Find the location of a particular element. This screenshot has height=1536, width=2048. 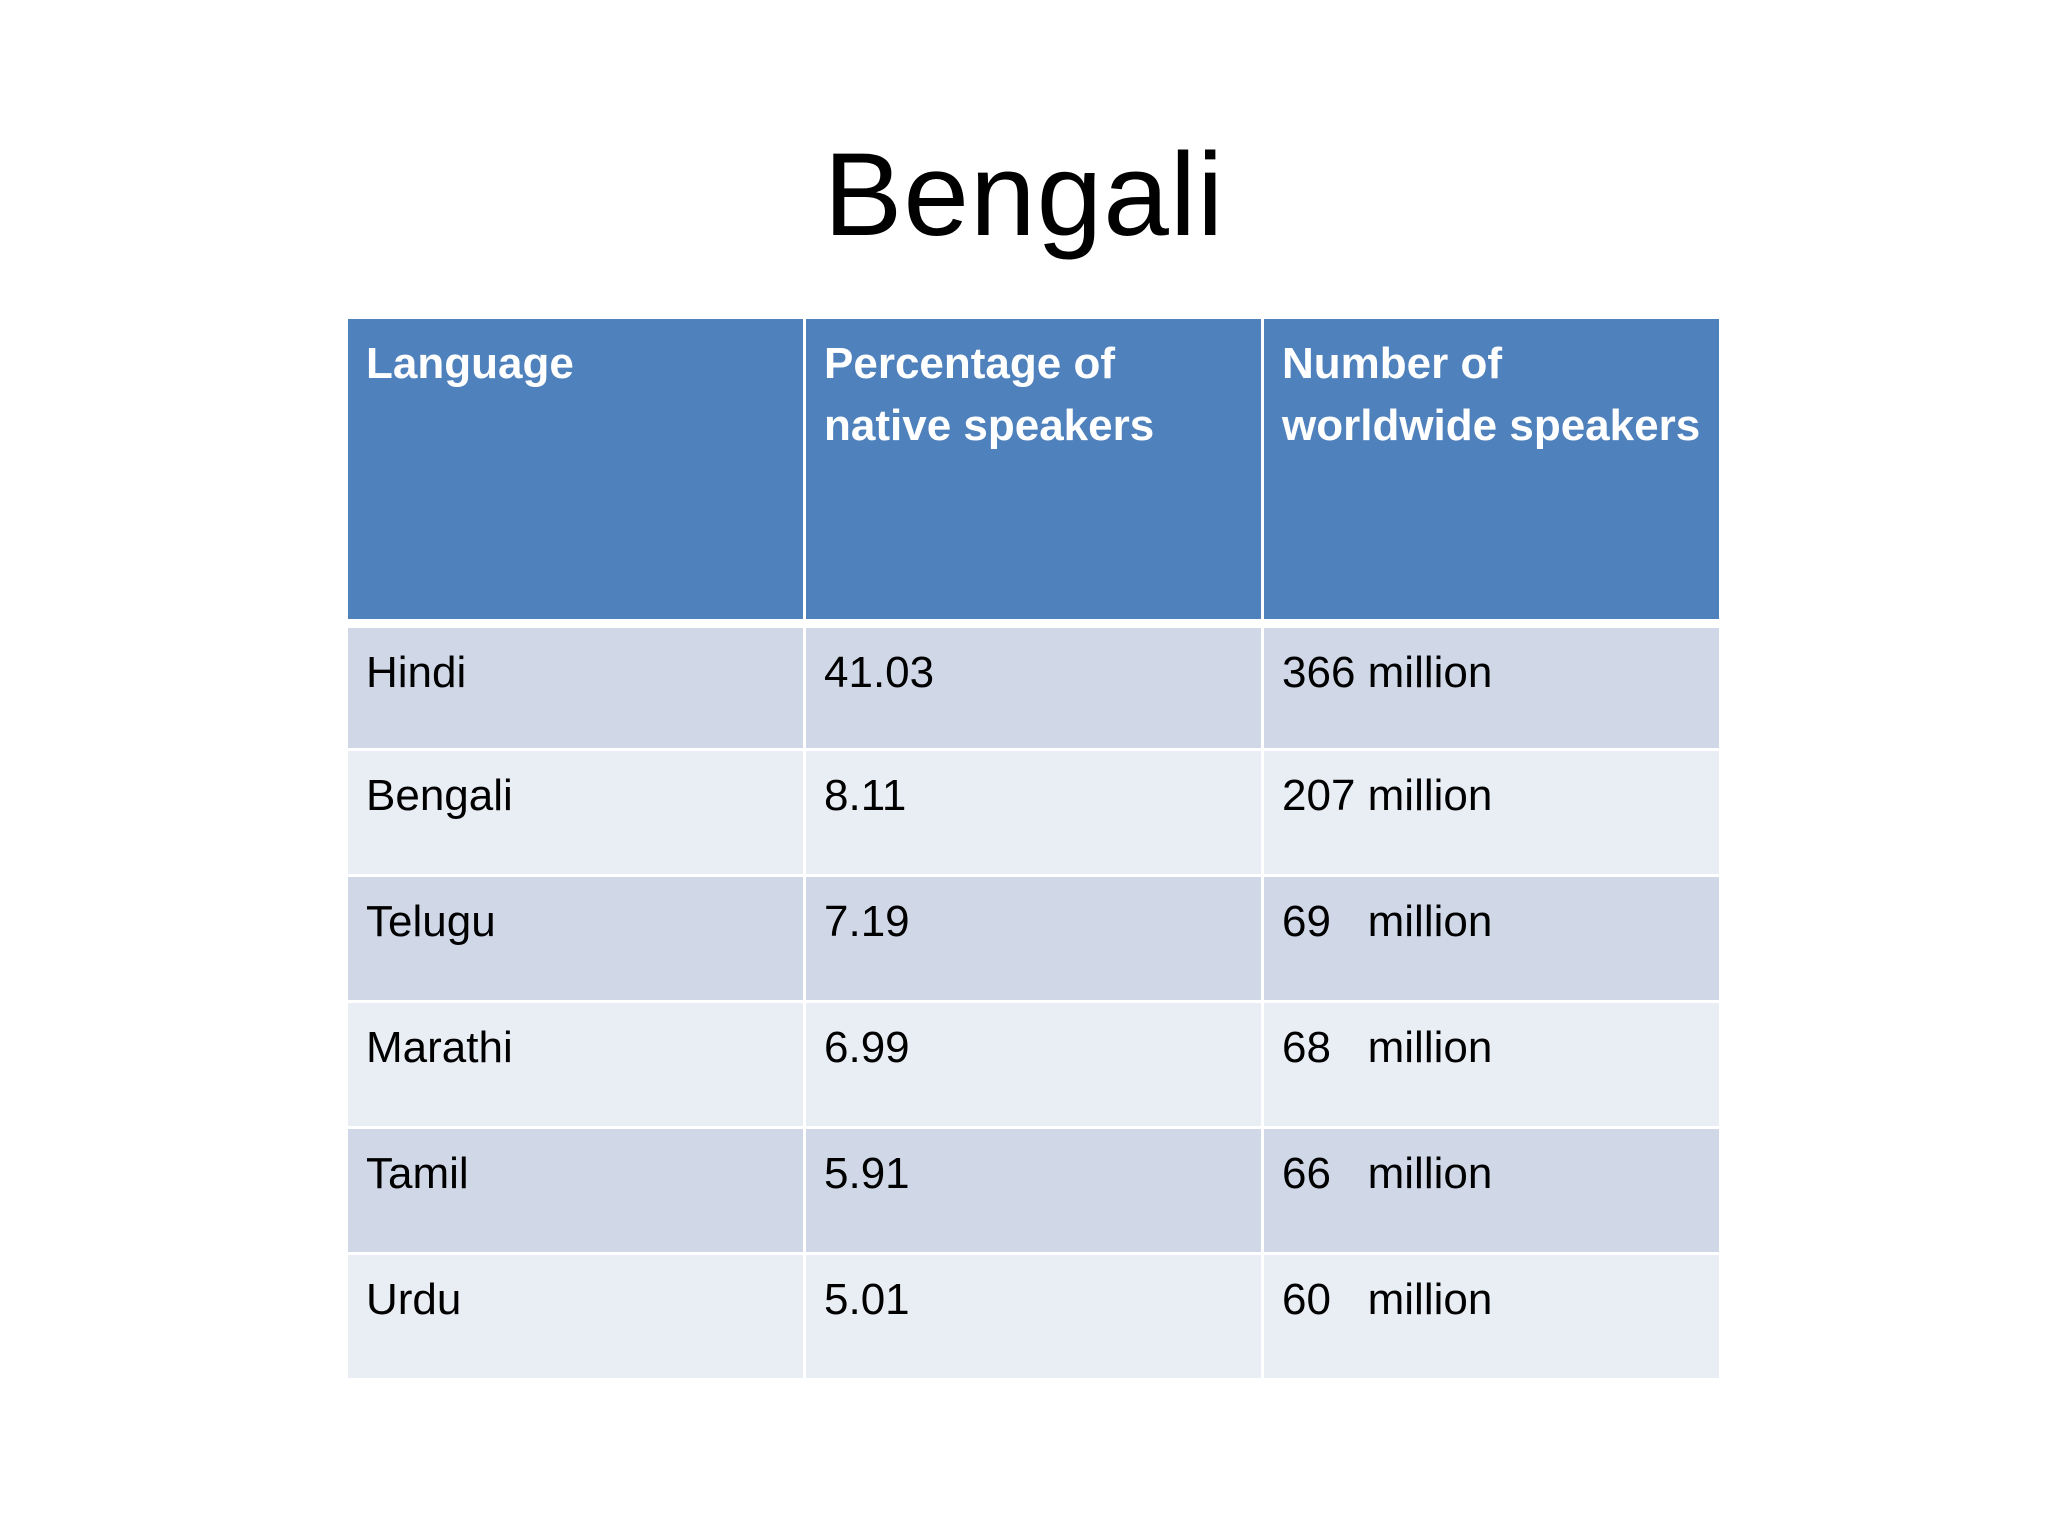

table-row: Urdu 5.01 60 million is located at coordinates (1033, 1316).